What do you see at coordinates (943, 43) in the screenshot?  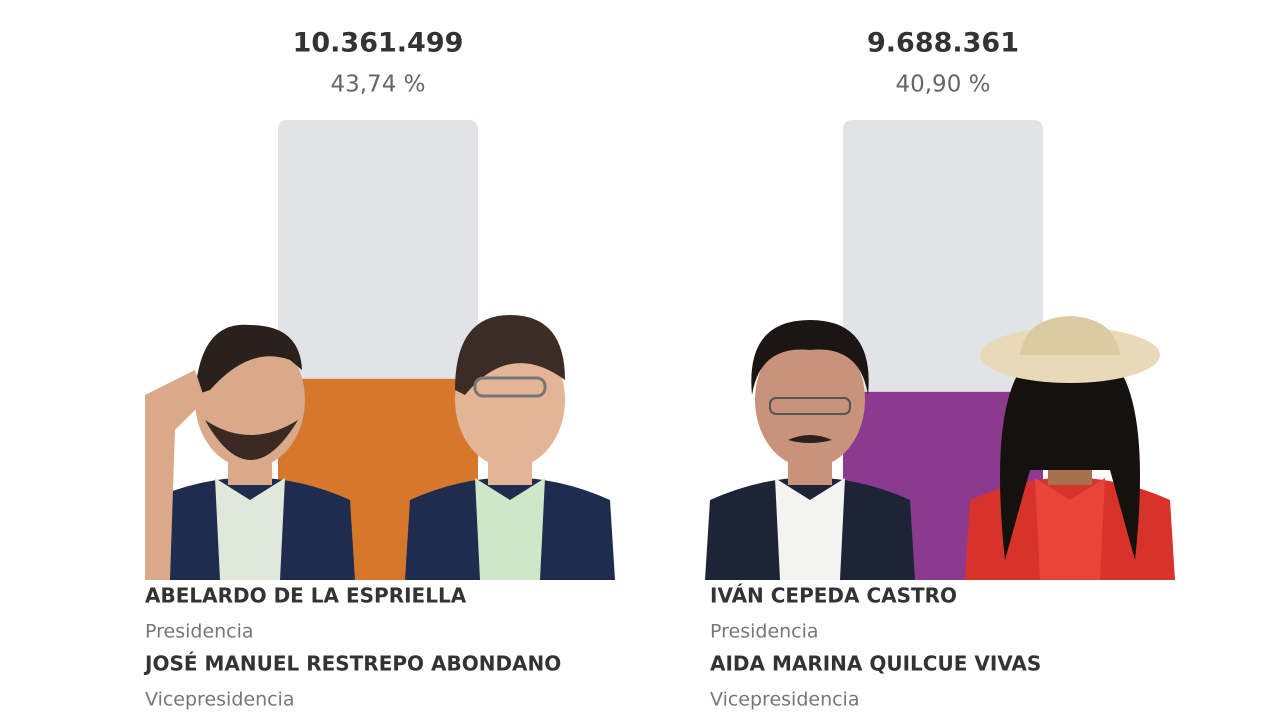 I see `vote-count: 9.688.361` at bounding box center [943, 43].